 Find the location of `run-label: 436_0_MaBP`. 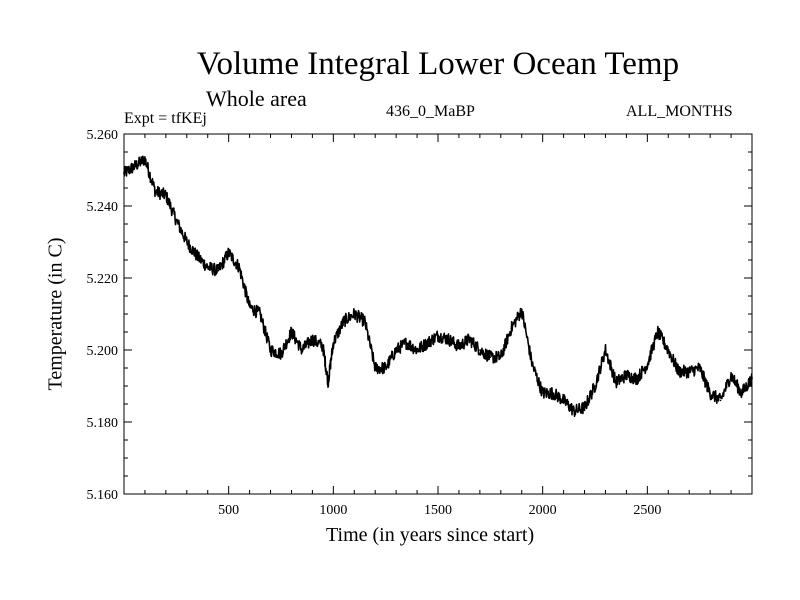

run-label: 436_0_MaBP is located at coordinates (430, 111).